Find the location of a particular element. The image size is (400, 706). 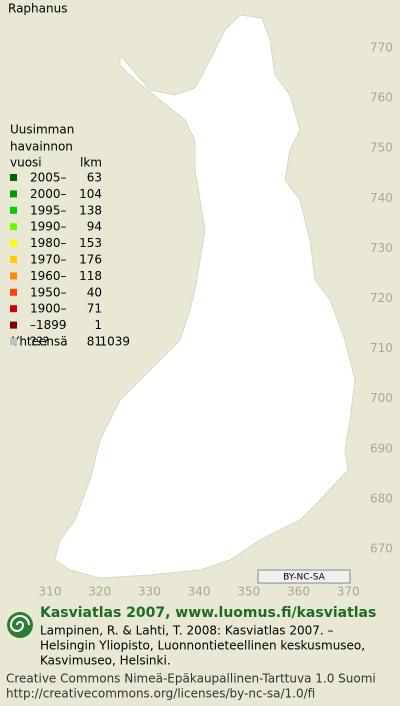

license-badge-box is located at coordinates (304, 576).